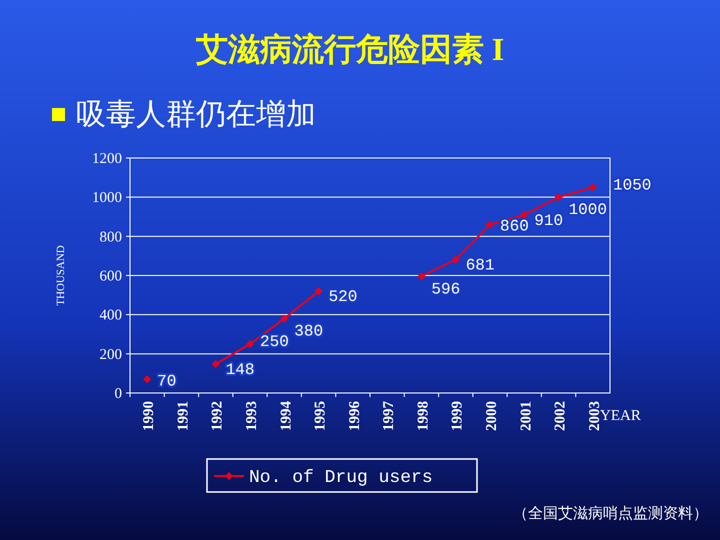  I want to click on legend-label: No. of Drug users, so click(341, 478).